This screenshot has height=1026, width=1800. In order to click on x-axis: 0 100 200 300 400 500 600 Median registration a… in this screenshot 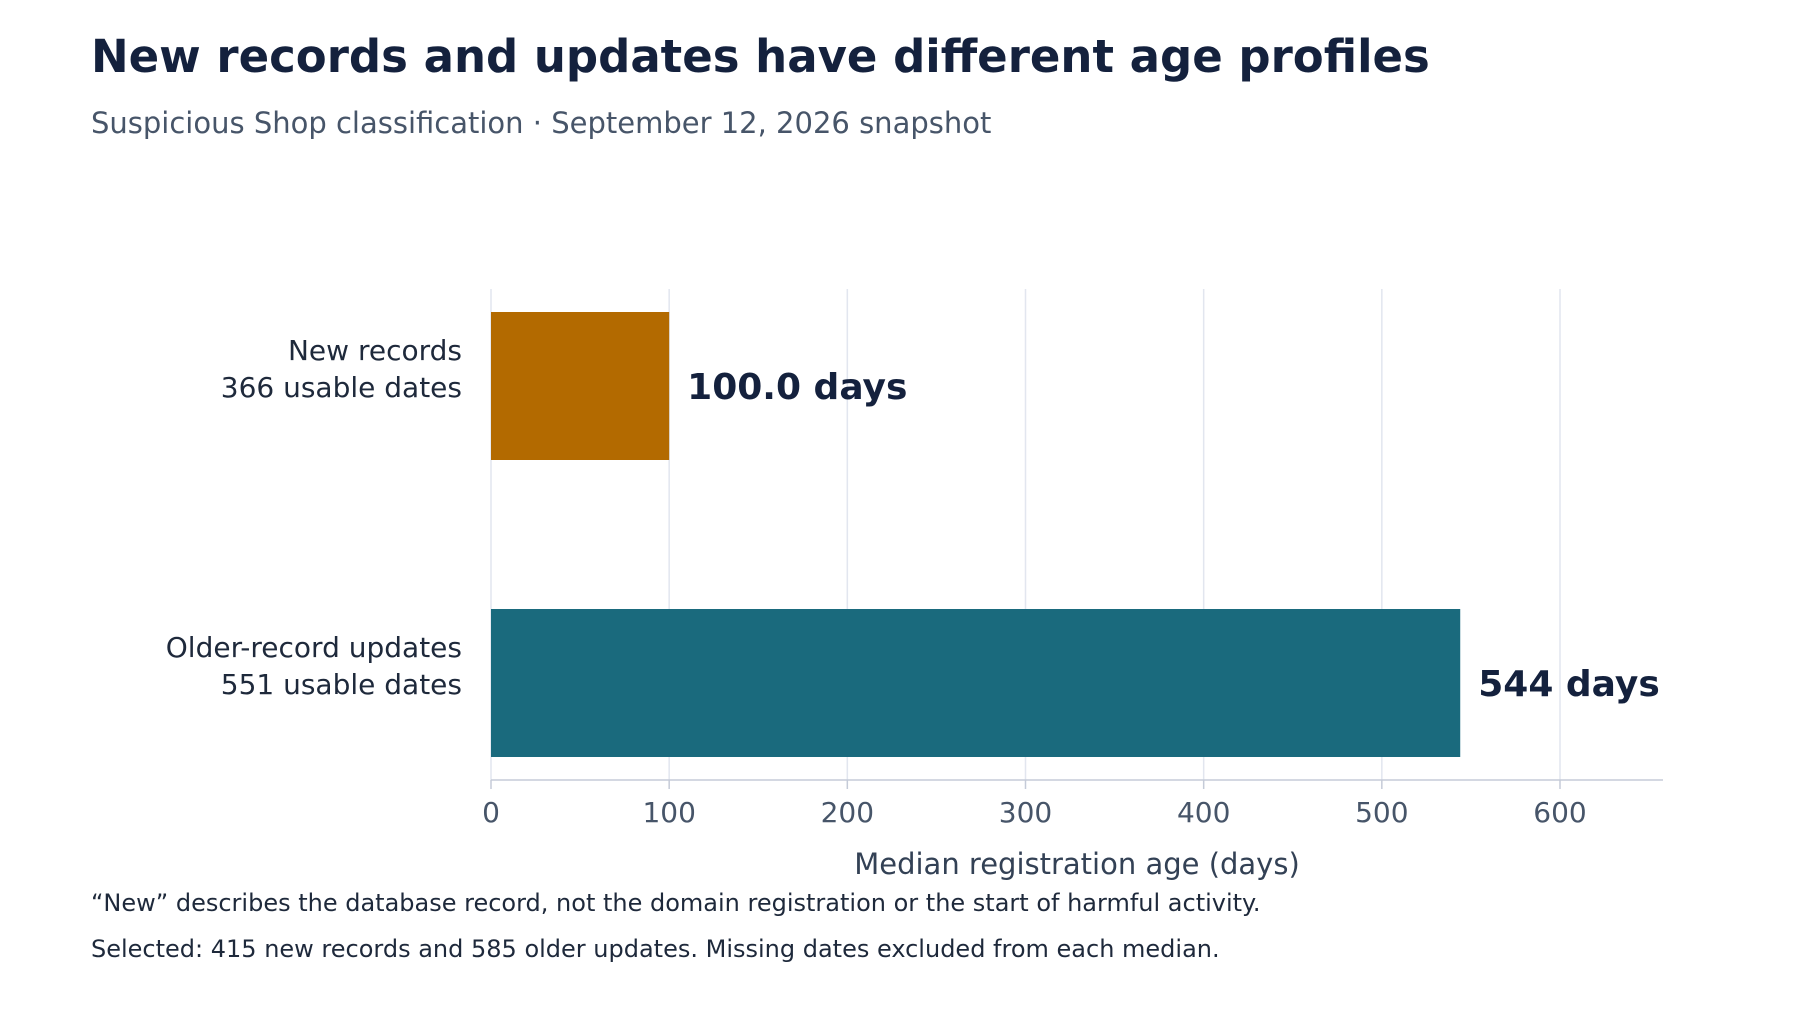, I will do `click(1072, 830)`.